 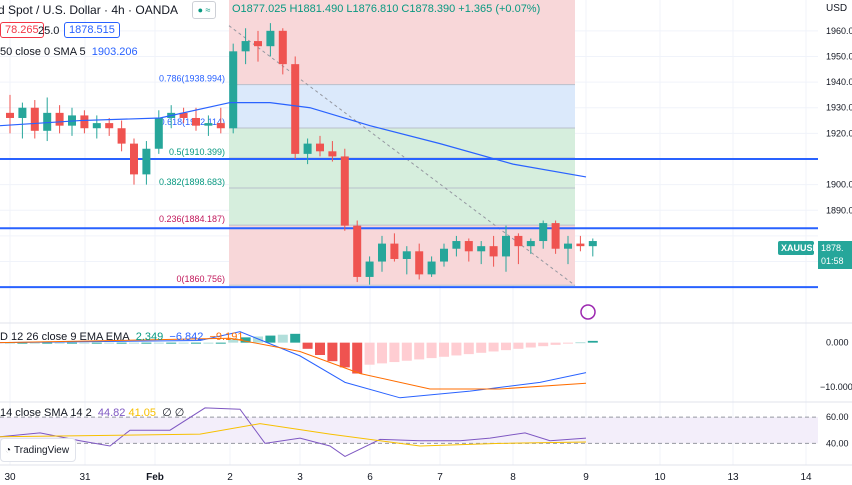 What do you see at coordinates (839, 31) in the screenshot?
I see `price-tick-label: 1960.0` at bounding box center [839, 31].